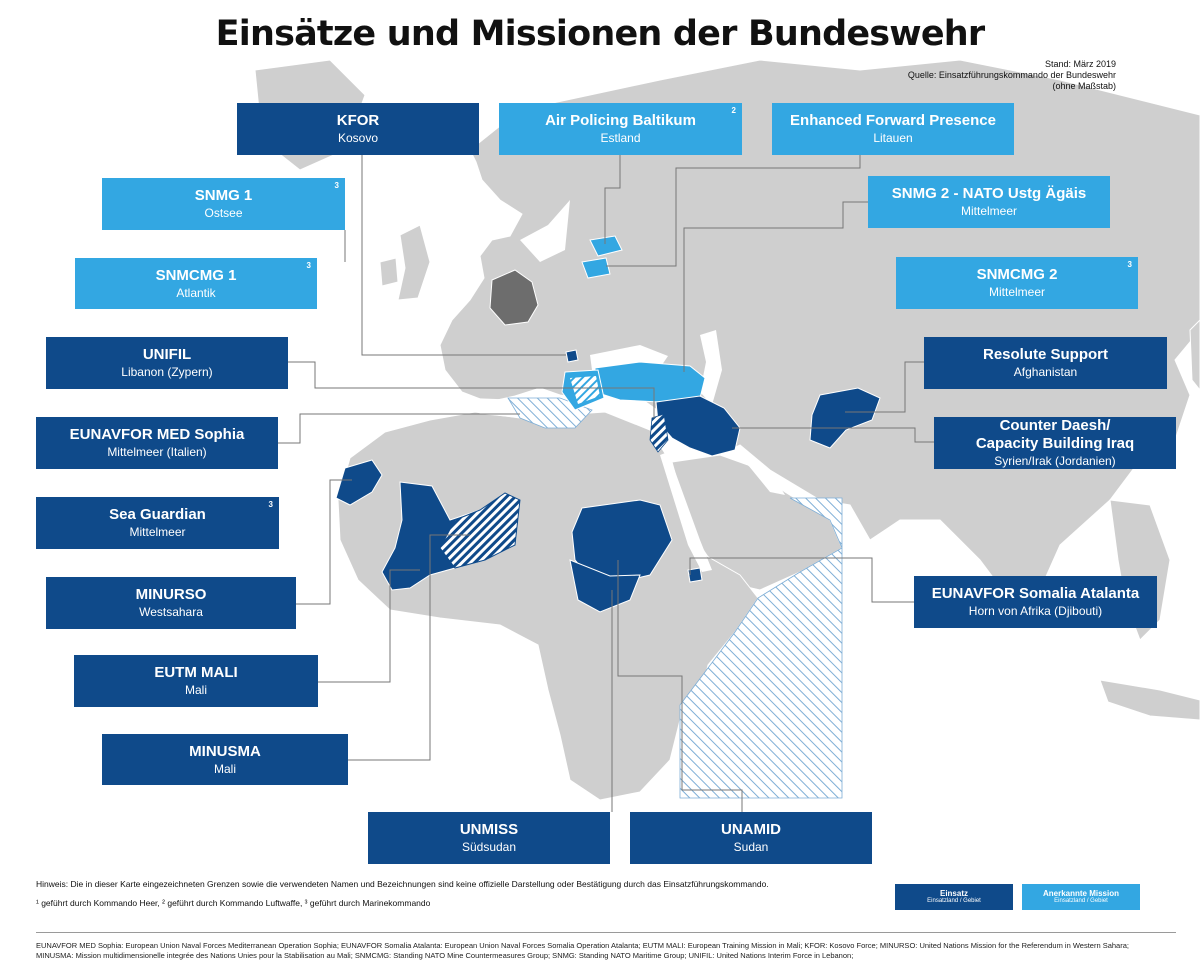  Describe the element at coordinates (358, 138) in the screenshot. I see `mission-location: Kosovo` at that location.